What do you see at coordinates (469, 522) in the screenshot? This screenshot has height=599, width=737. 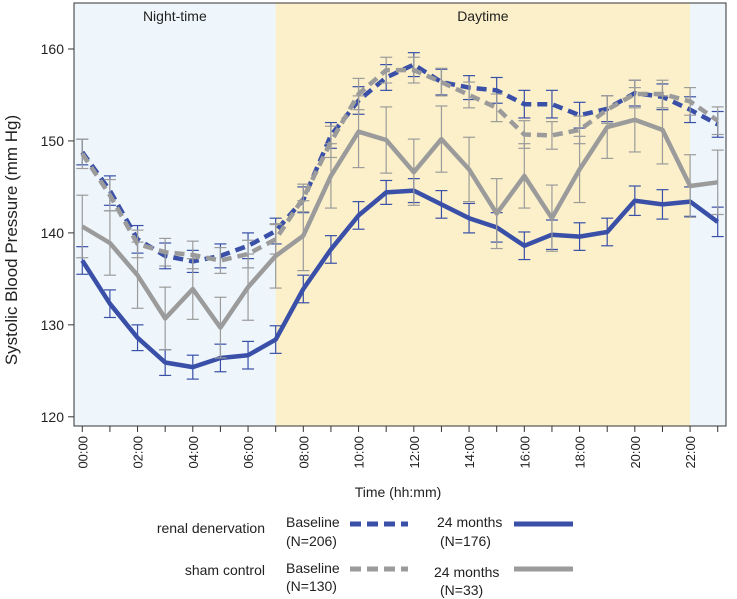 I see `legend-rdn-24m-label: 24 months` at bounding box center [469, 522].